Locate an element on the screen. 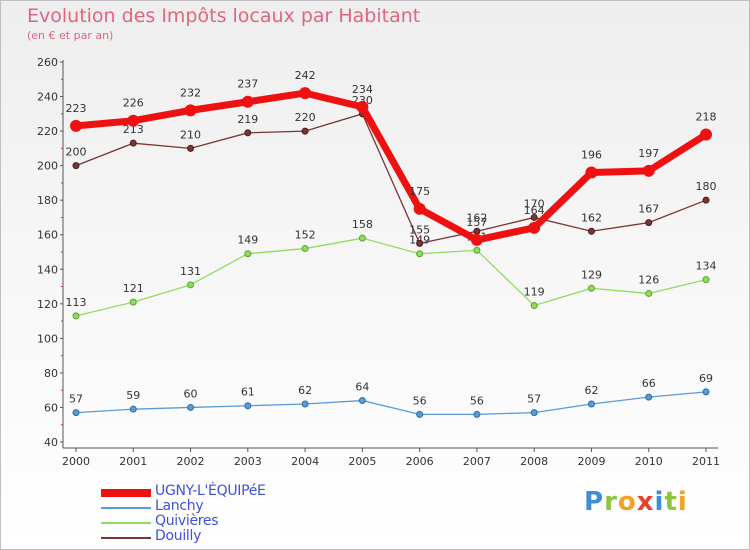 The image size is (750, 550). y-tick-label: 200 is located at coordinates (47, 166).